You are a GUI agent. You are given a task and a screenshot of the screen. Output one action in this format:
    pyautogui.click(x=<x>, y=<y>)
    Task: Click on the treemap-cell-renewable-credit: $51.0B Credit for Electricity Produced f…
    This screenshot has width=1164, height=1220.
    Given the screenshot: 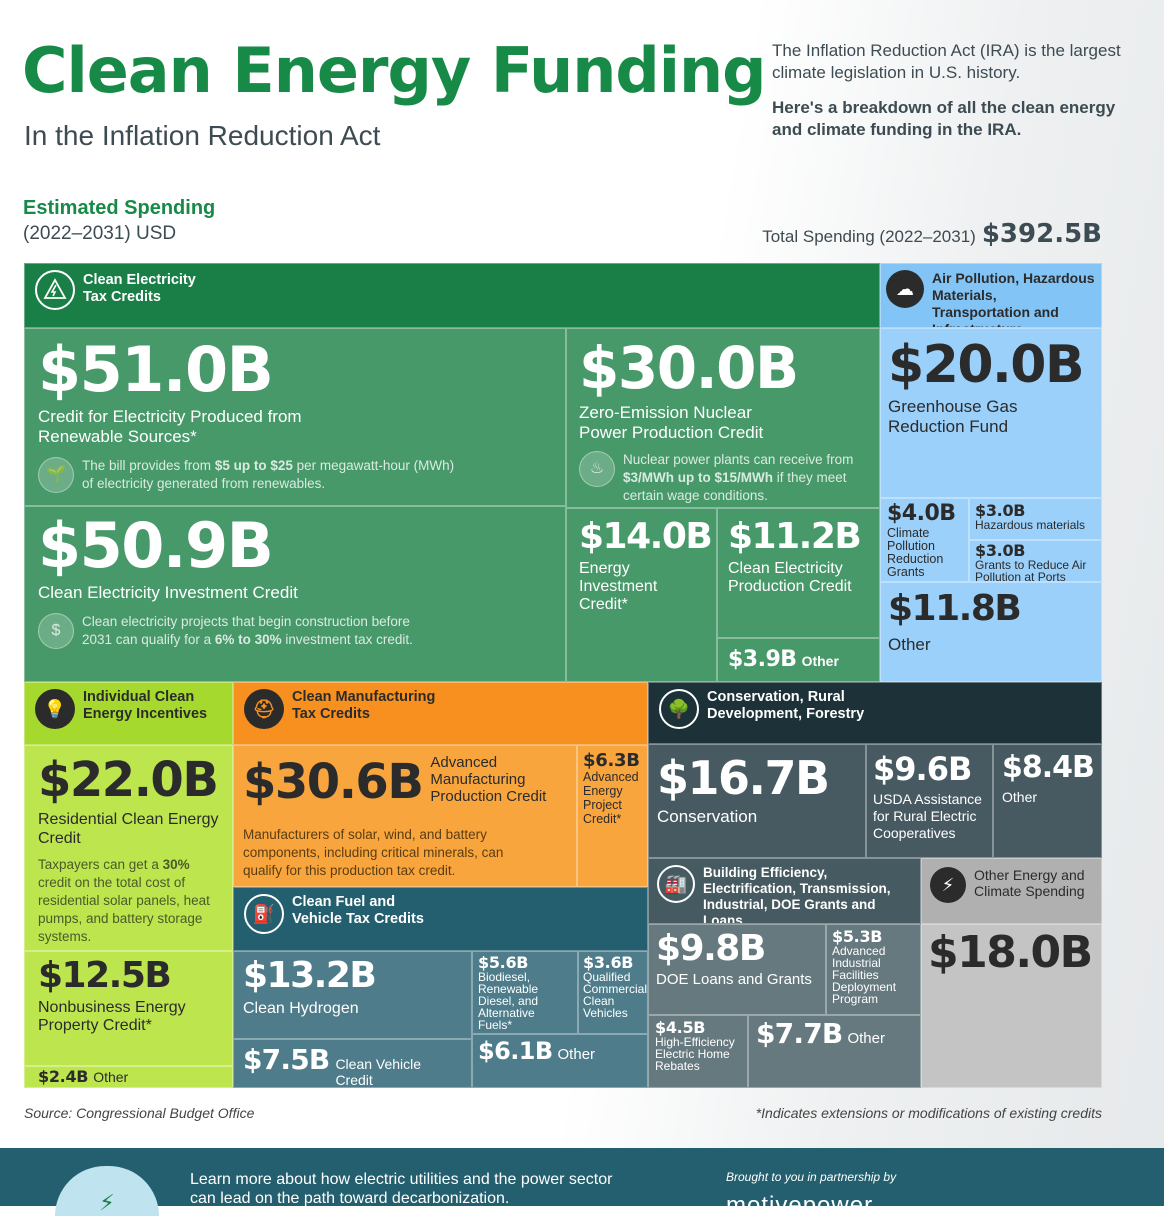 What is the action you would take?
    pyautogui.click(x=295, y=417)
    